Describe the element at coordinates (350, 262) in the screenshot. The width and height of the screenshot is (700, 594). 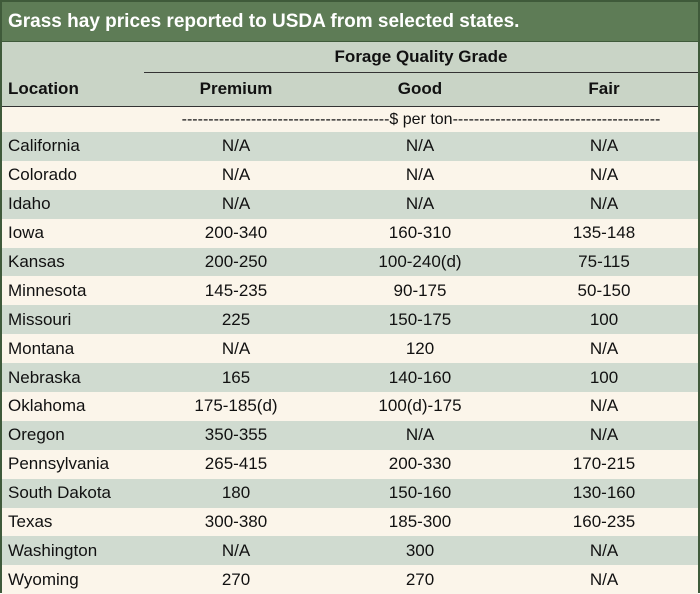
I see `table-row: Kansas 200-250 100-240(d) 75-115` at that location.